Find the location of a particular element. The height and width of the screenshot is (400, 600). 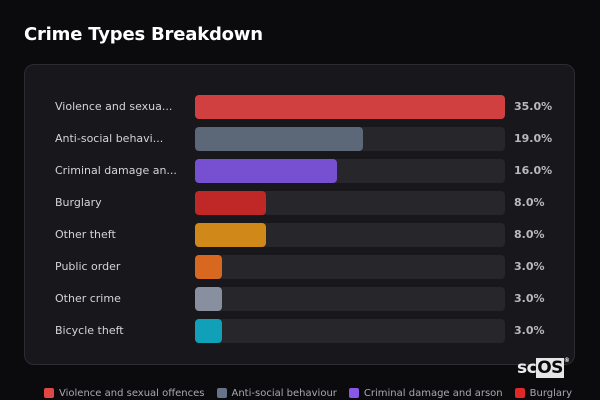

legend-label: Burglary is located at coordinates (551, 393).